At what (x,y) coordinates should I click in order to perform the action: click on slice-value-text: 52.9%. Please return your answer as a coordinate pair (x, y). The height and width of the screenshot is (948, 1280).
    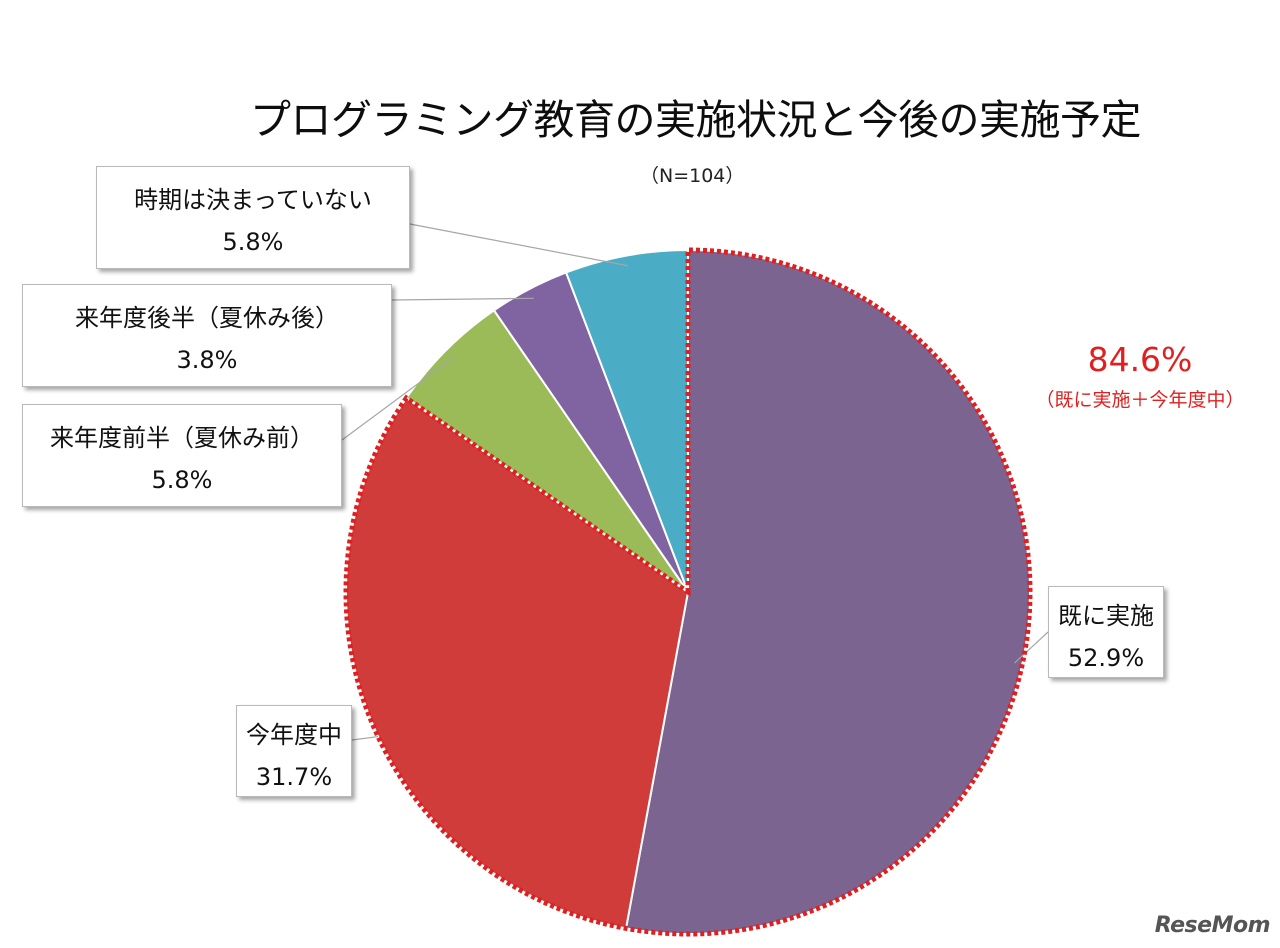
    Looking at the image, I should click on (1106, 658).